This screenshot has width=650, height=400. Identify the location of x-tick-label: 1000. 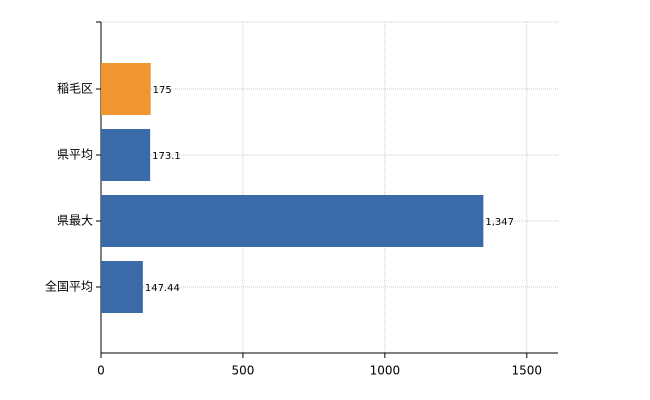
(385, 371).